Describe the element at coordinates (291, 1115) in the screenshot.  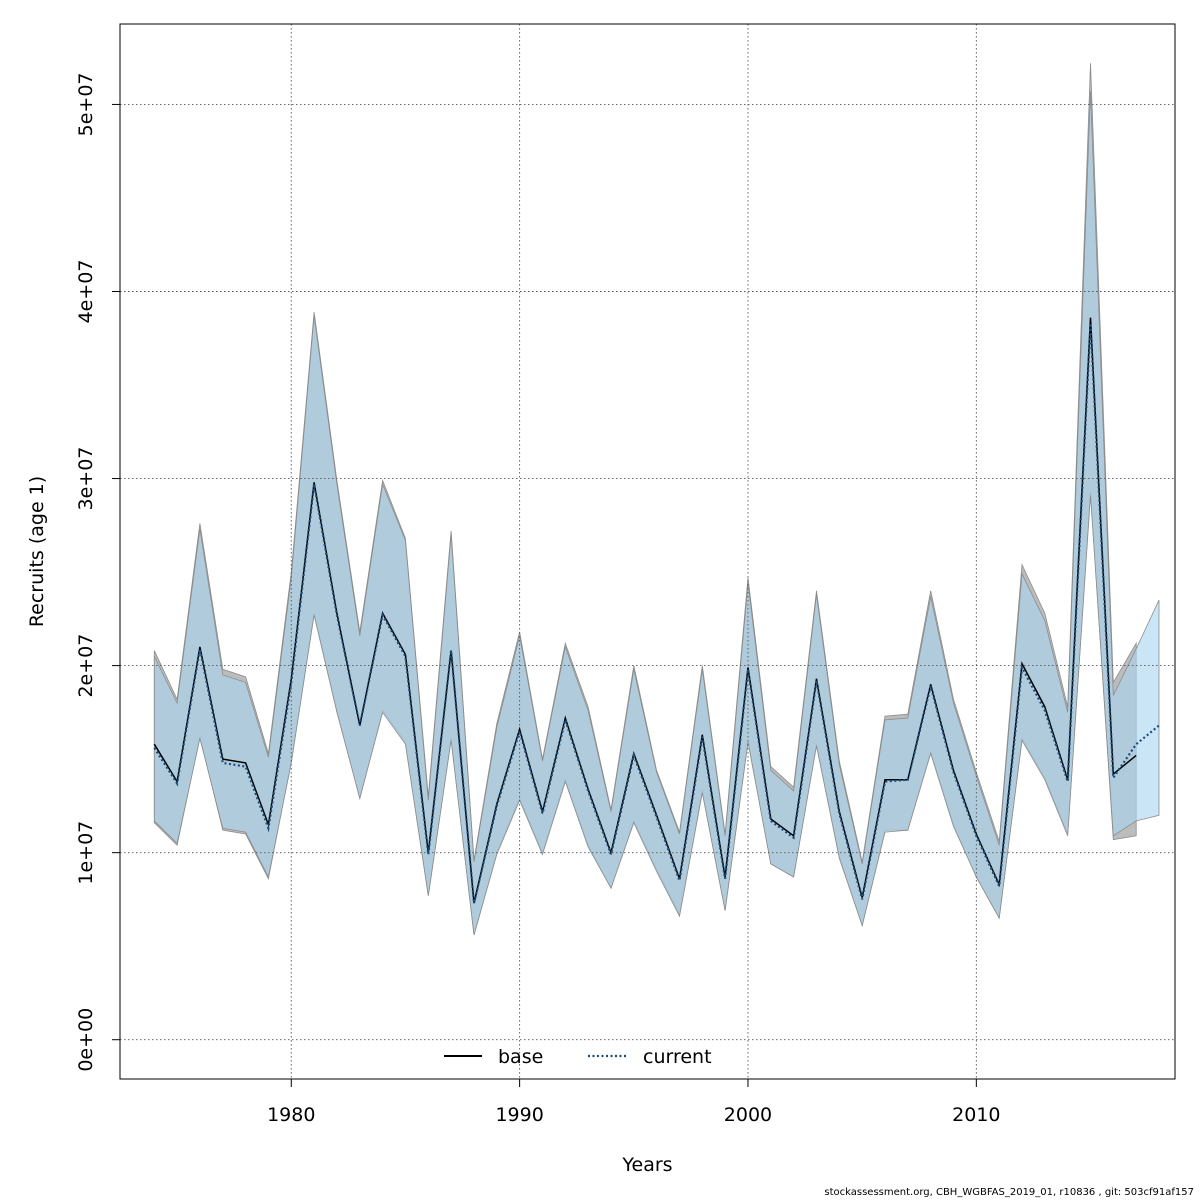
I see `x-tick-label: 1980` at that location.